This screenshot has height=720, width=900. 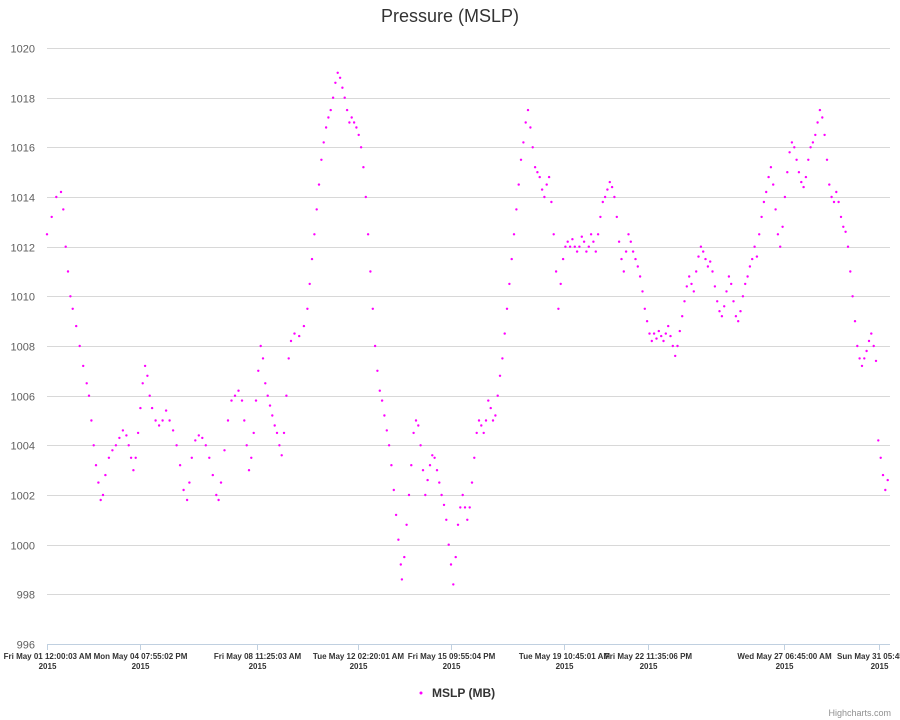 What do you see at coordinates (457, 693) in the screenshot?
I see `legend: MSLP (MB)` at bounding box center [457, 693].